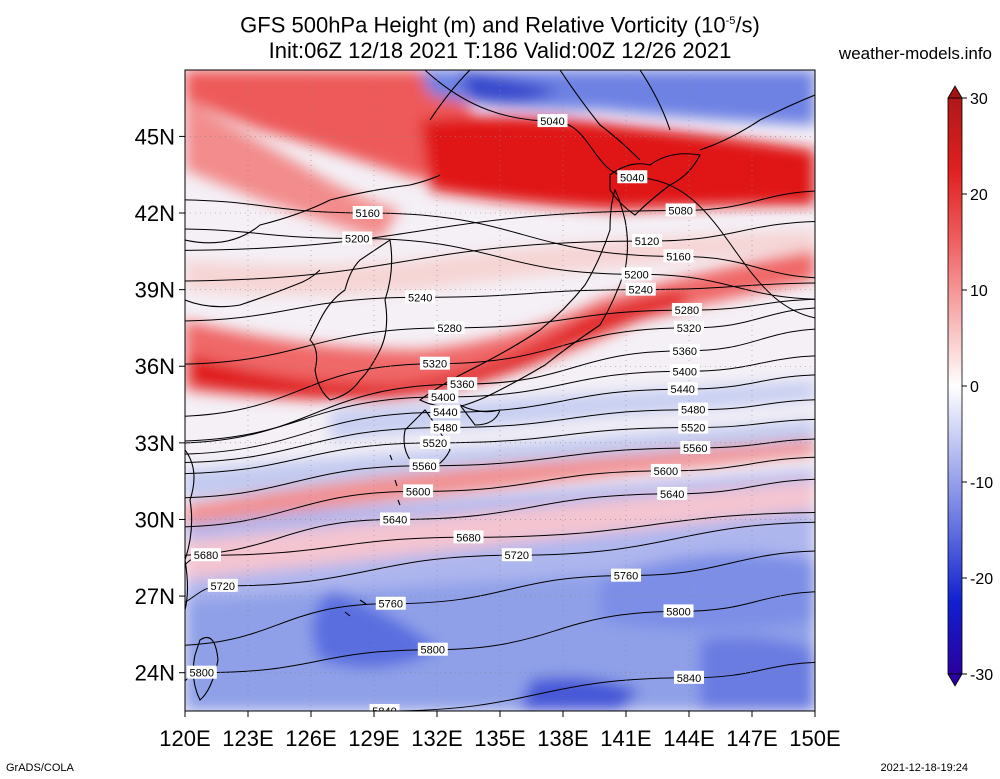 The height and width of the screenshot is (779, 1000). I want to click on colorbar-label: -30, so click(981, 675).